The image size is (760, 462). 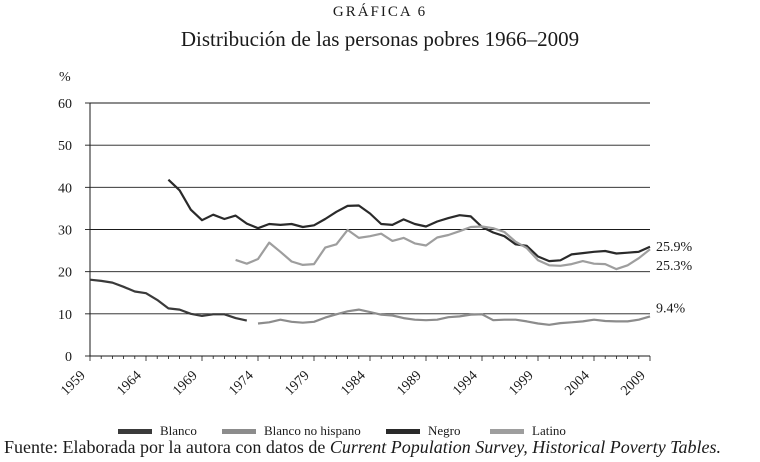 I want to click on x-tick-label-1964: 1964, so click(x=129, y=383).